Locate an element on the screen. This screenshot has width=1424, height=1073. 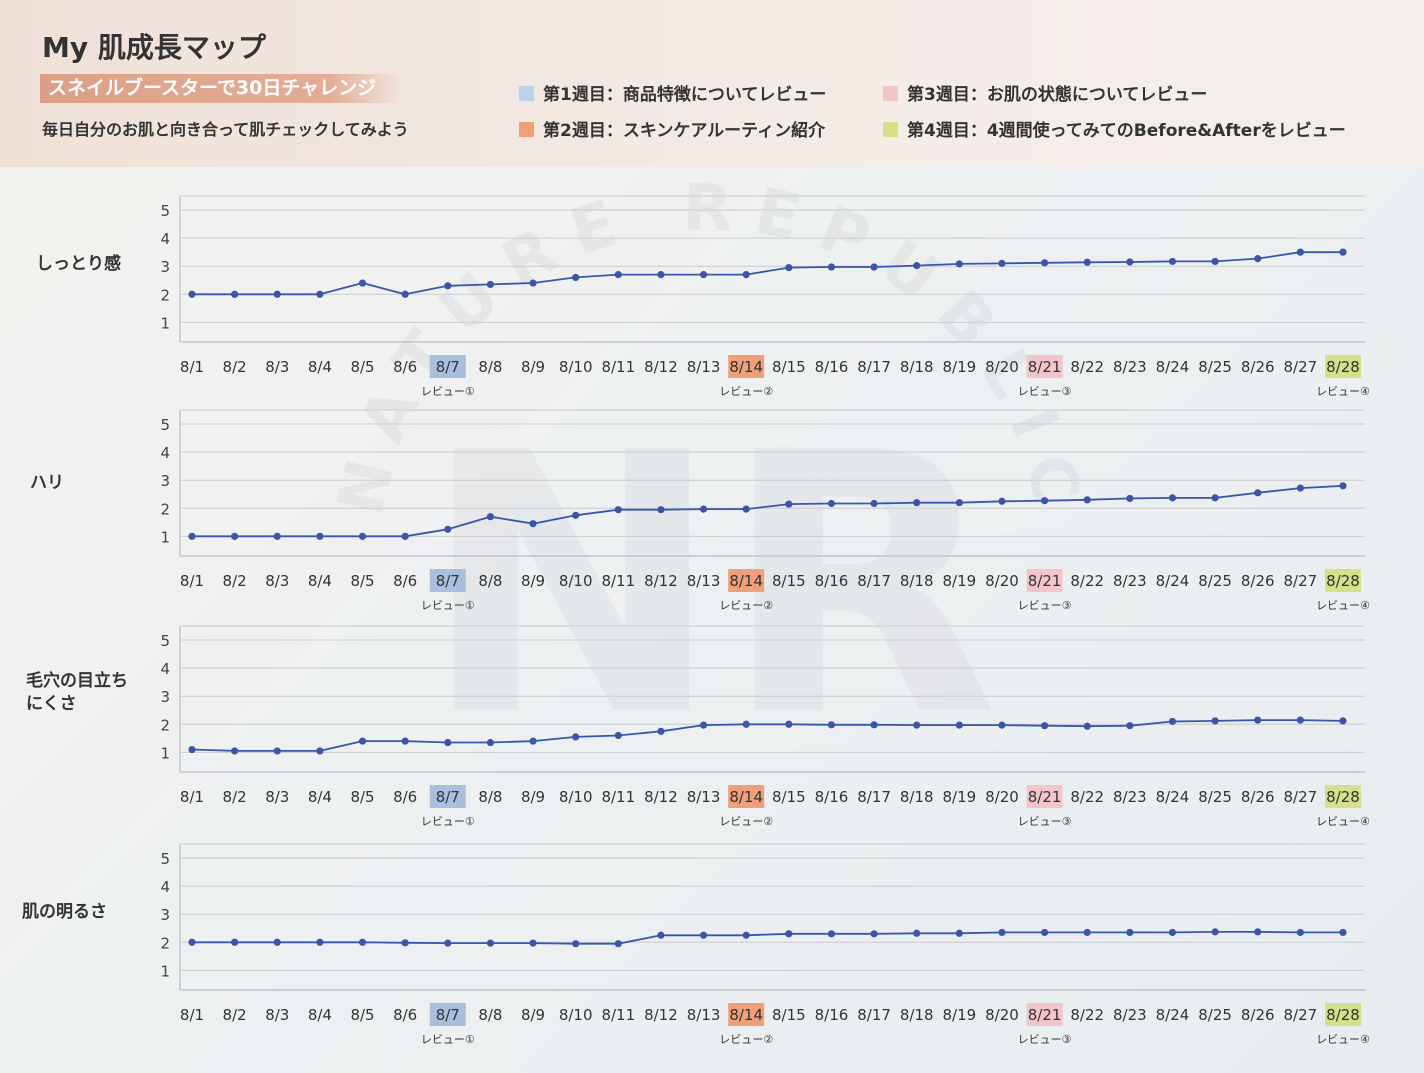
x-tick-label: 8/17 is located at coordinates (874, 367).